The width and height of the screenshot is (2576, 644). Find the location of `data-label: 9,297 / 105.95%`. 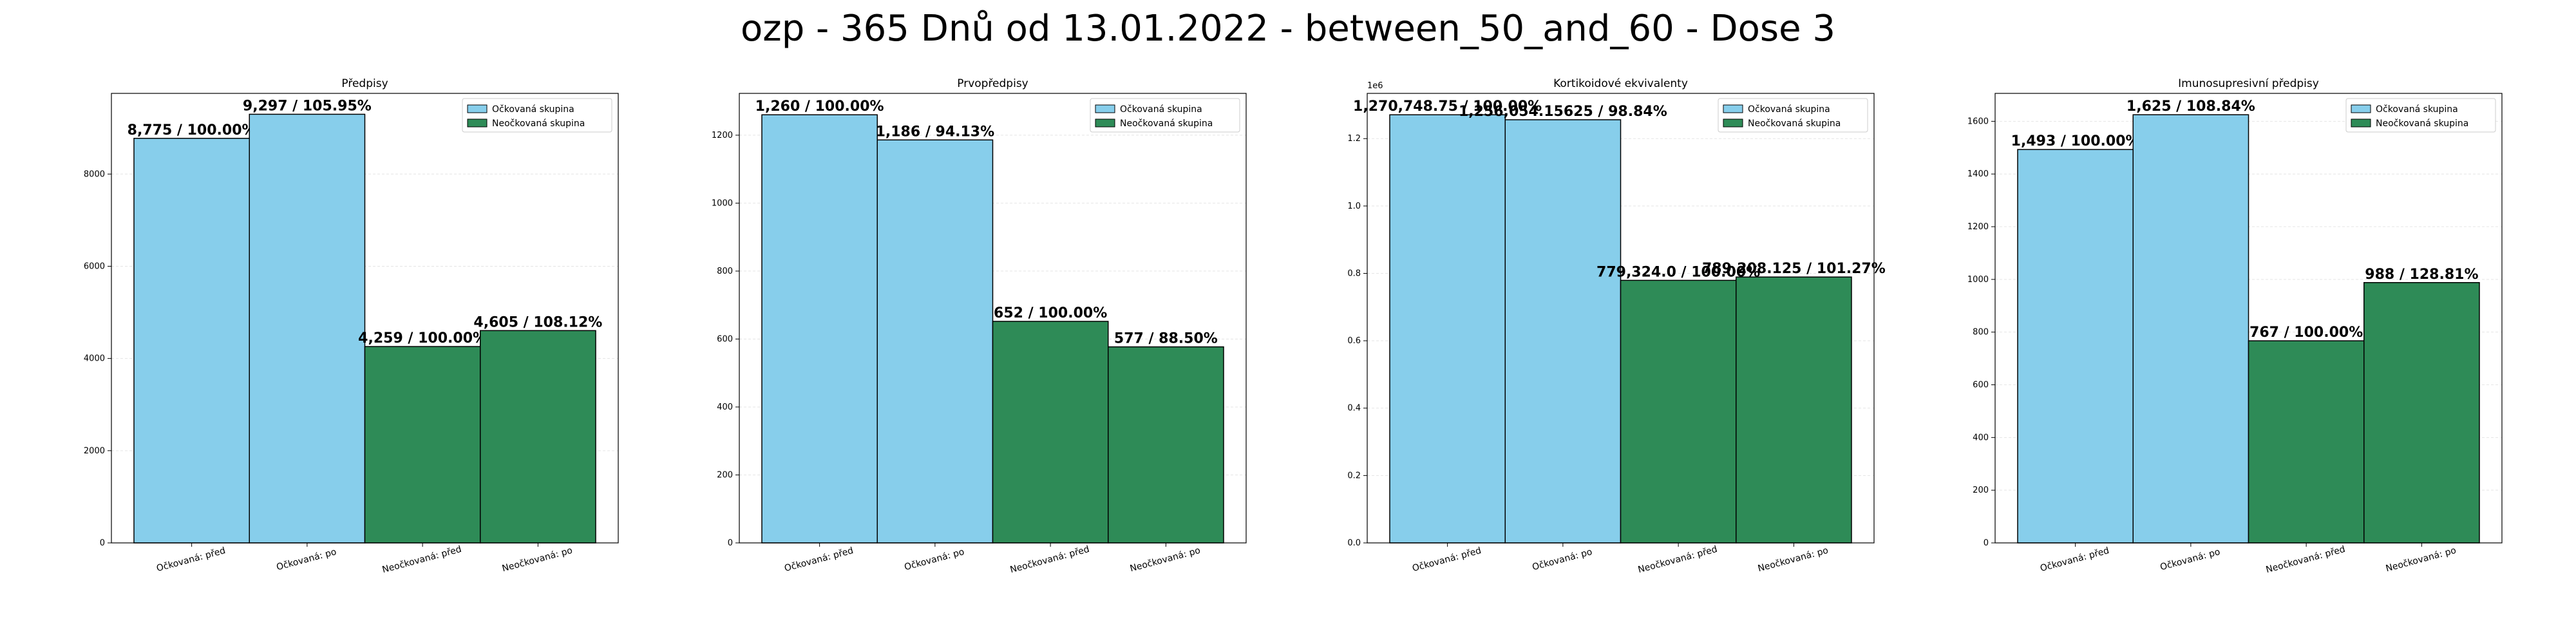

data-label: 9,297 / 105.95% is located at coordinates (307, 106).